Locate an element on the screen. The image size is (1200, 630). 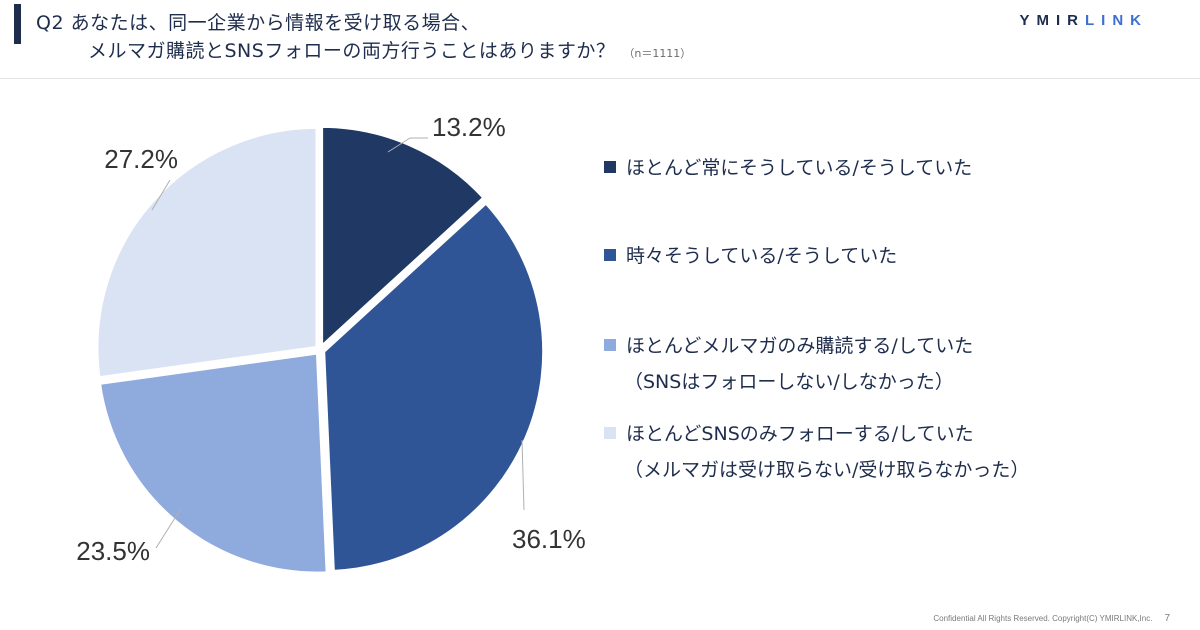
title-accent-bar is located at coordinates (17, 24).